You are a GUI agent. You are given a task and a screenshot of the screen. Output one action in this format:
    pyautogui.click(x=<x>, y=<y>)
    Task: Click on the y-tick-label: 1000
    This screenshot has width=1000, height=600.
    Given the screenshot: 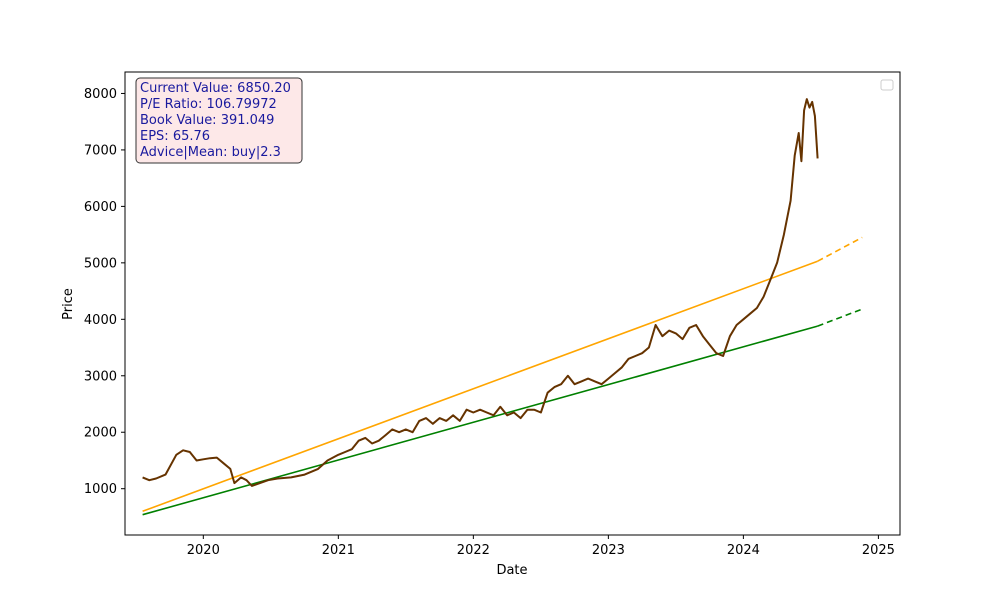 What is the action you would take?
    pyautogui.click(x=100, y=489)
    